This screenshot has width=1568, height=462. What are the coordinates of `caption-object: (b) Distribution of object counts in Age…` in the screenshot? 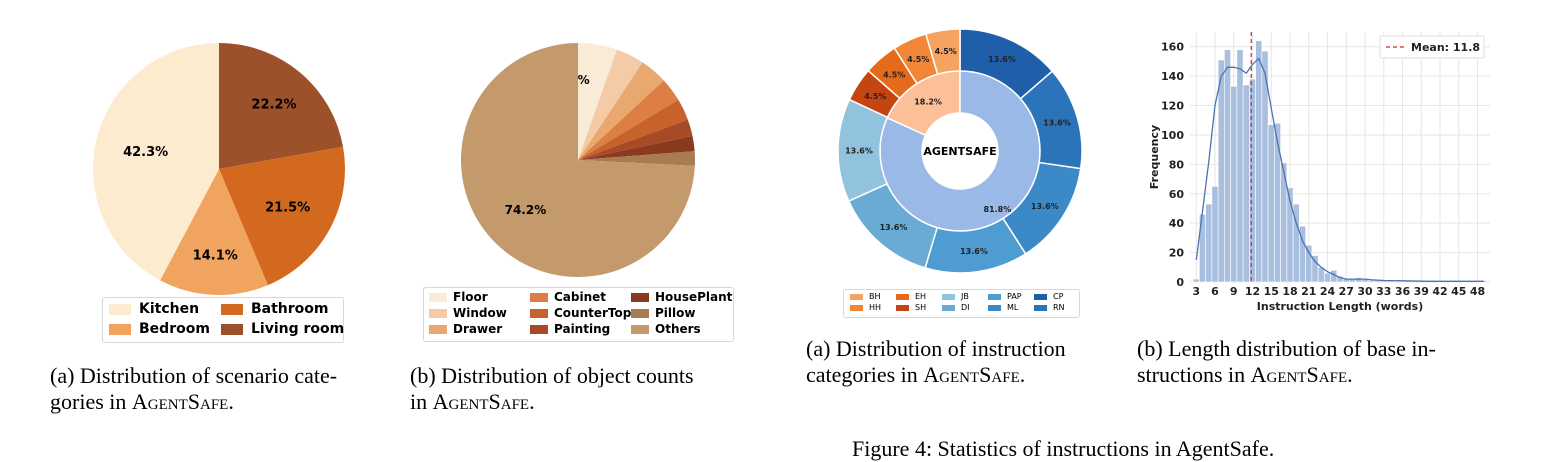 It's located at (590, 389).